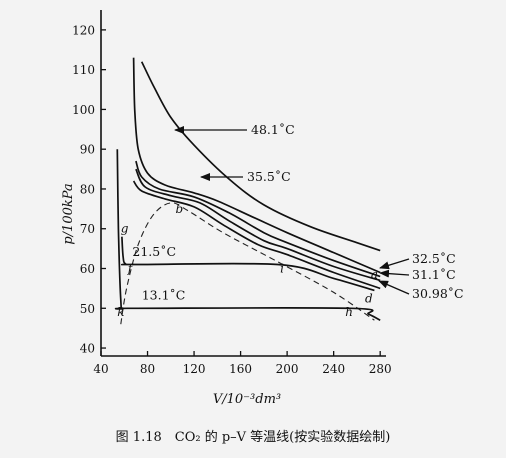 The width and height of the screenshot is (506, 458). I want to click on x-tick-label: 40, so click(100, 369).